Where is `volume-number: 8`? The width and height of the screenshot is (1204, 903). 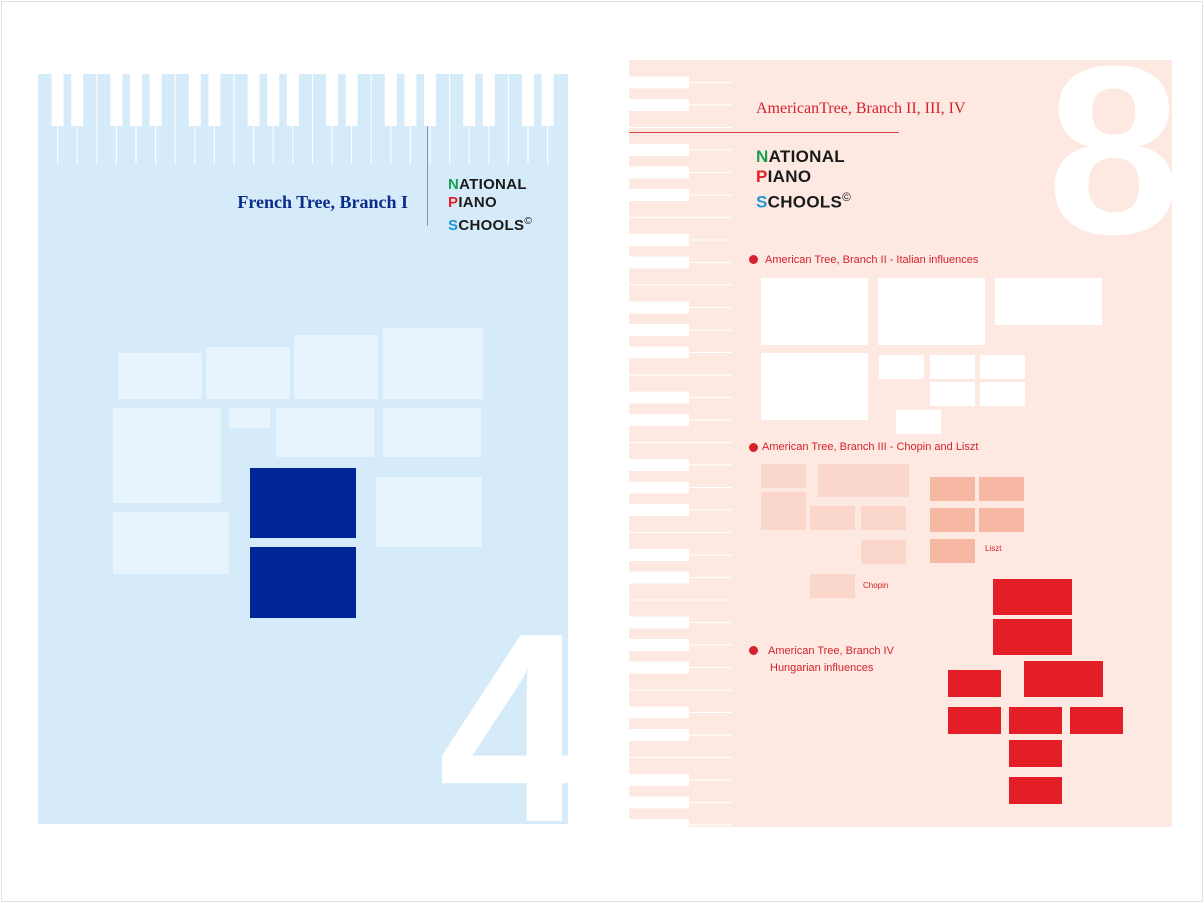
volume-number: 8 is located at coordinates (1109, 172).